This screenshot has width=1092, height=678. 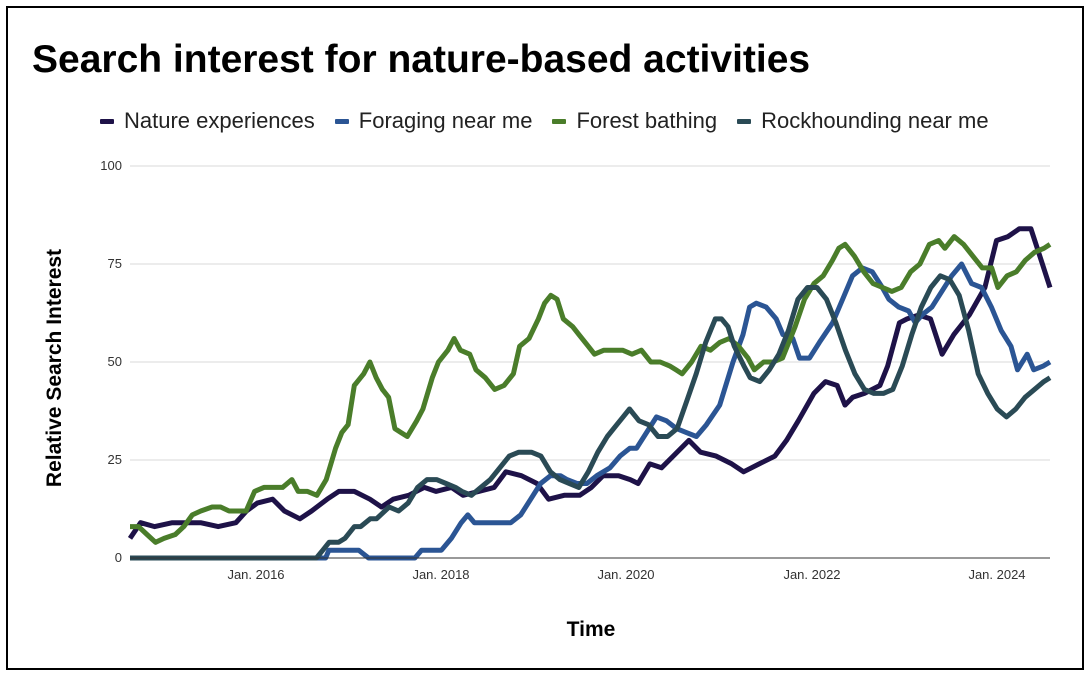 What do you see at coordinates (54, 368) in the screenshot?
I see `y-axis-title: Relative Search Interest` at bounding box center [54, 368].